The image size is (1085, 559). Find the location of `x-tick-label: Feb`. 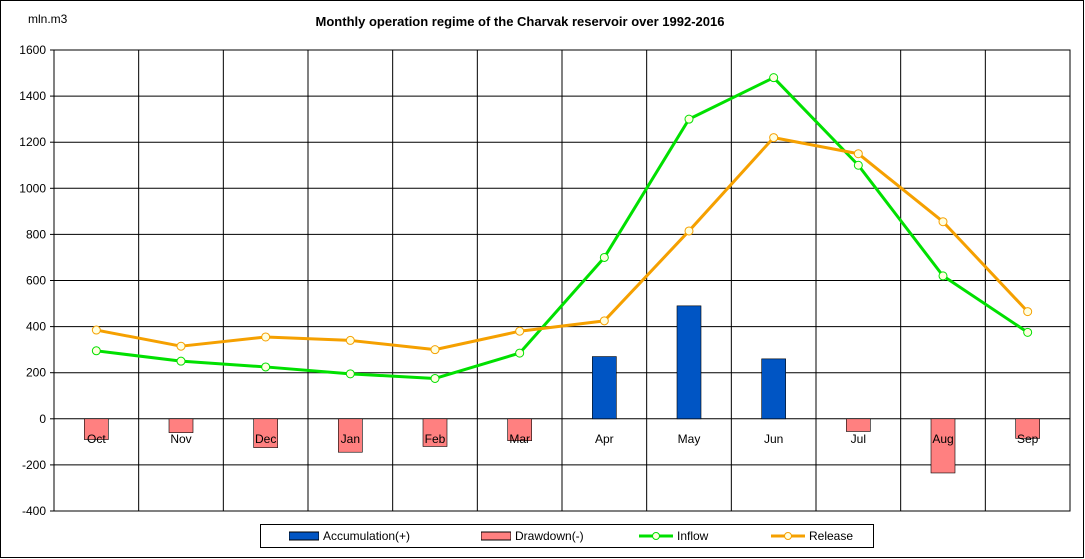

x-tick-label: Feb is located at coordinates (435, 439).